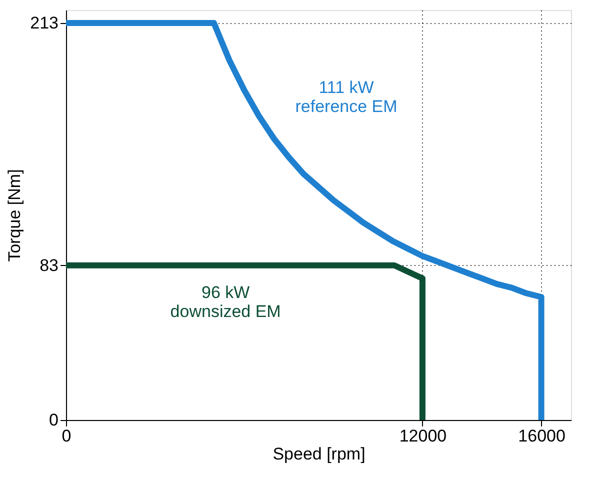 This screenshot has height=481, width=614. What do you see at coordinates (319, 454) in the screenshot?
I see `x-axis-title: Speed [rpm]` at bounding box center [319, 454].